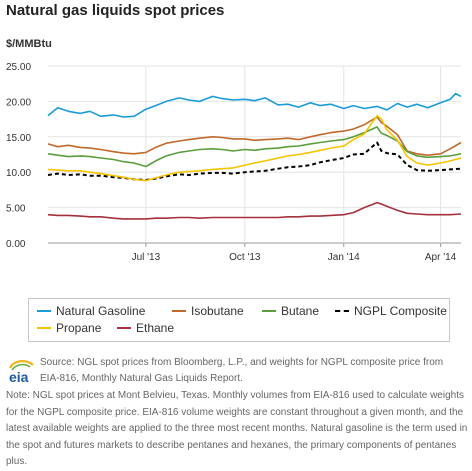 The width and height of the screenshot is (472, 471). I want to click on x-tick-label: Oct '13, so click(245, 257).